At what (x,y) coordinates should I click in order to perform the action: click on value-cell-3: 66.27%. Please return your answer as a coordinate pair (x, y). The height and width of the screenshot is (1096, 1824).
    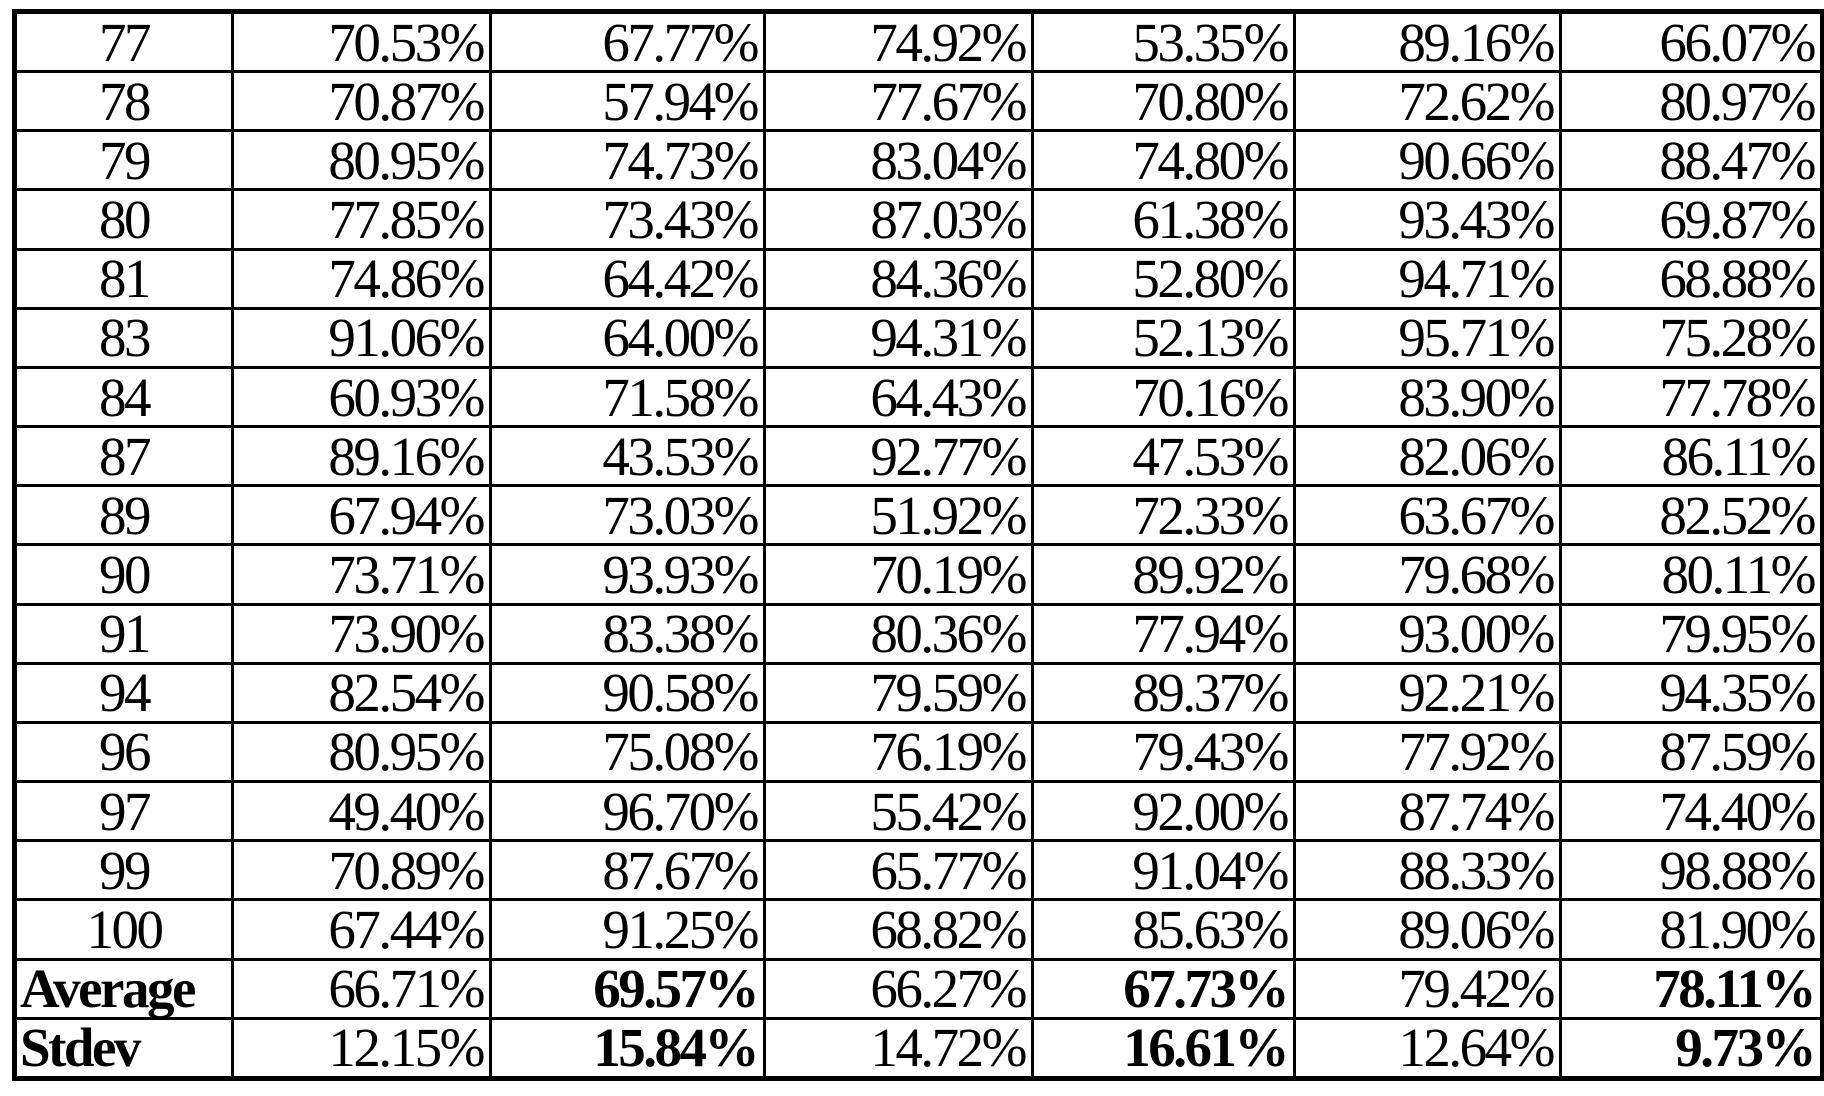
    Looking at the image, I should click on (898, 988).